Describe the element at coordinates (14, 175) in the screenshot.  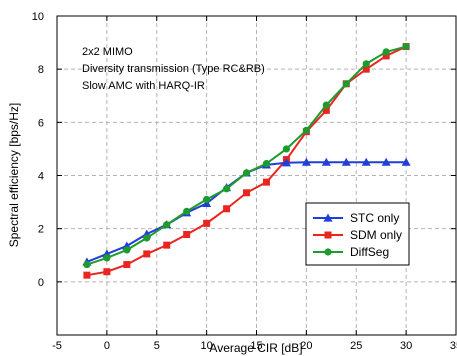
I see `y-axis-label: Spectral efficiency [bps/Hz]` at that location.